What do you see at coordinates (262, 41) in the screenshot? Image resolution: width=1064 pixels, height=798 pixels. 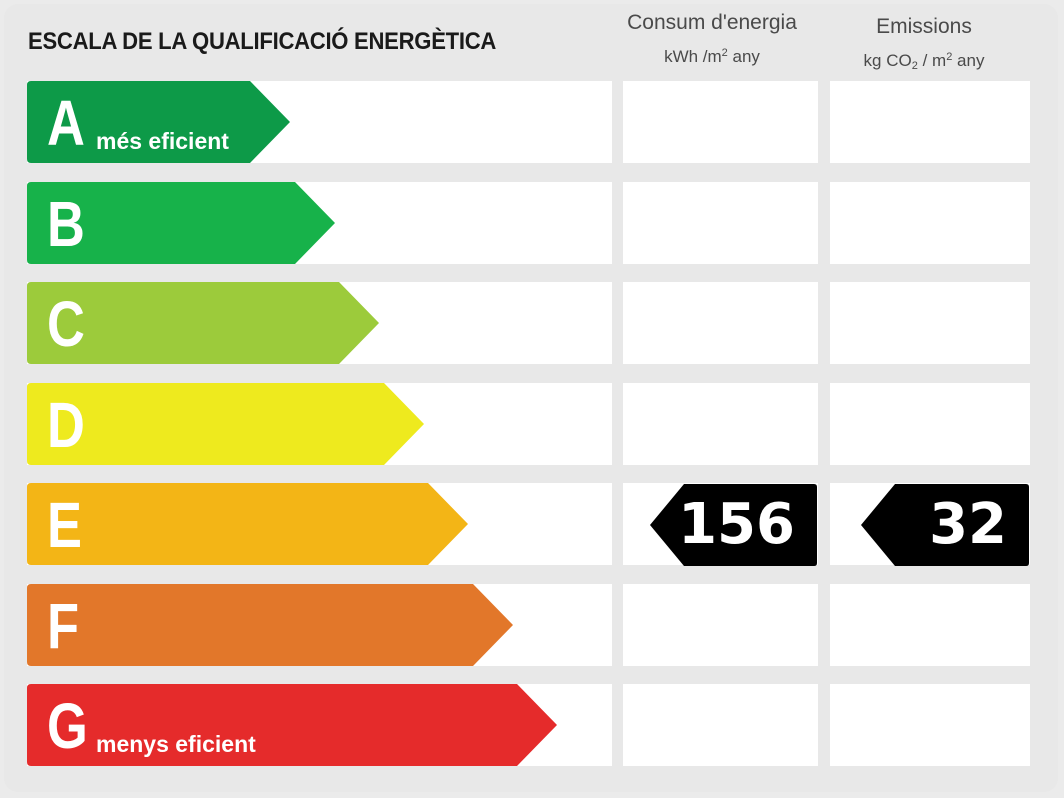 I see `page-title: ESCALA DE LA QUALIFICACIÓ ENERGÈTICA` at bounding box center [262, 41].